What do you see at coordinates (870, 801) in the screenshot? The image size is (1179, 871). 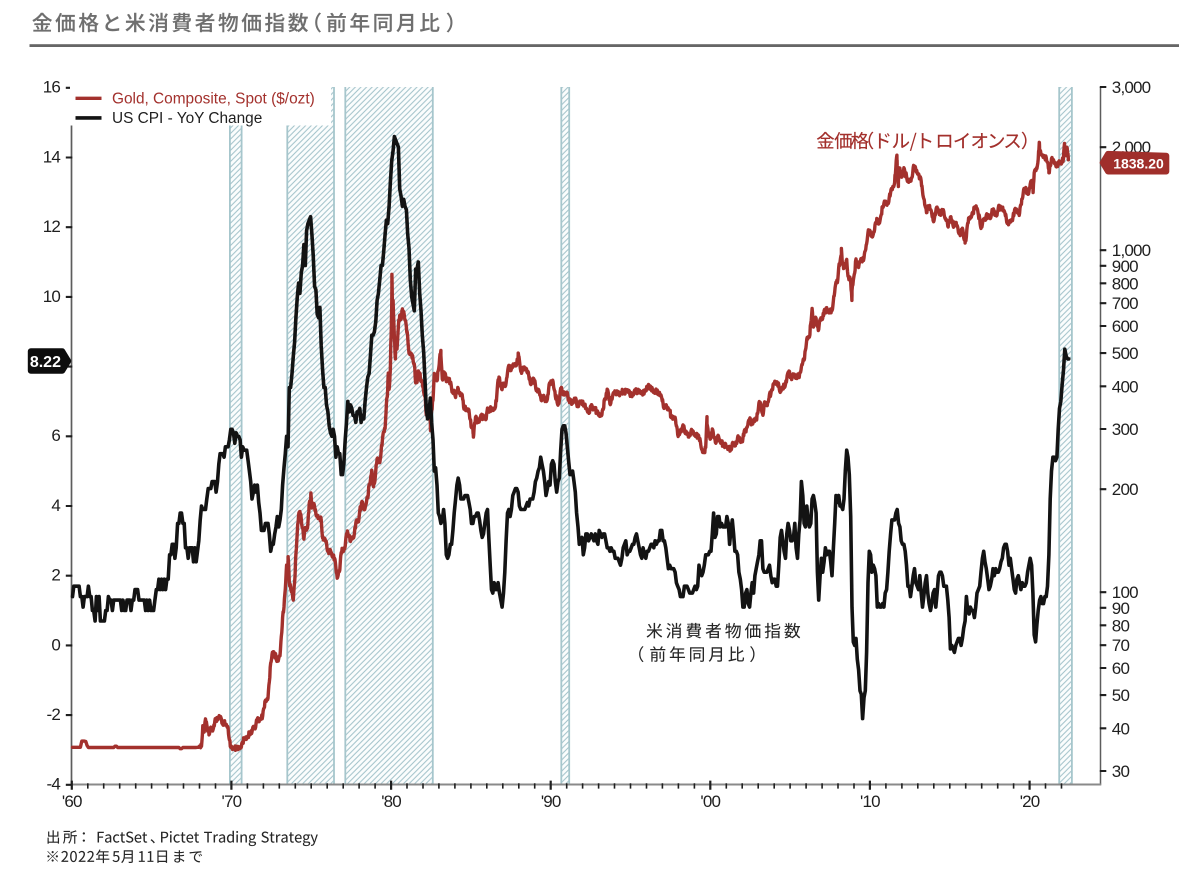 I see `svg-text: '10` at bounding box center [870, 801].